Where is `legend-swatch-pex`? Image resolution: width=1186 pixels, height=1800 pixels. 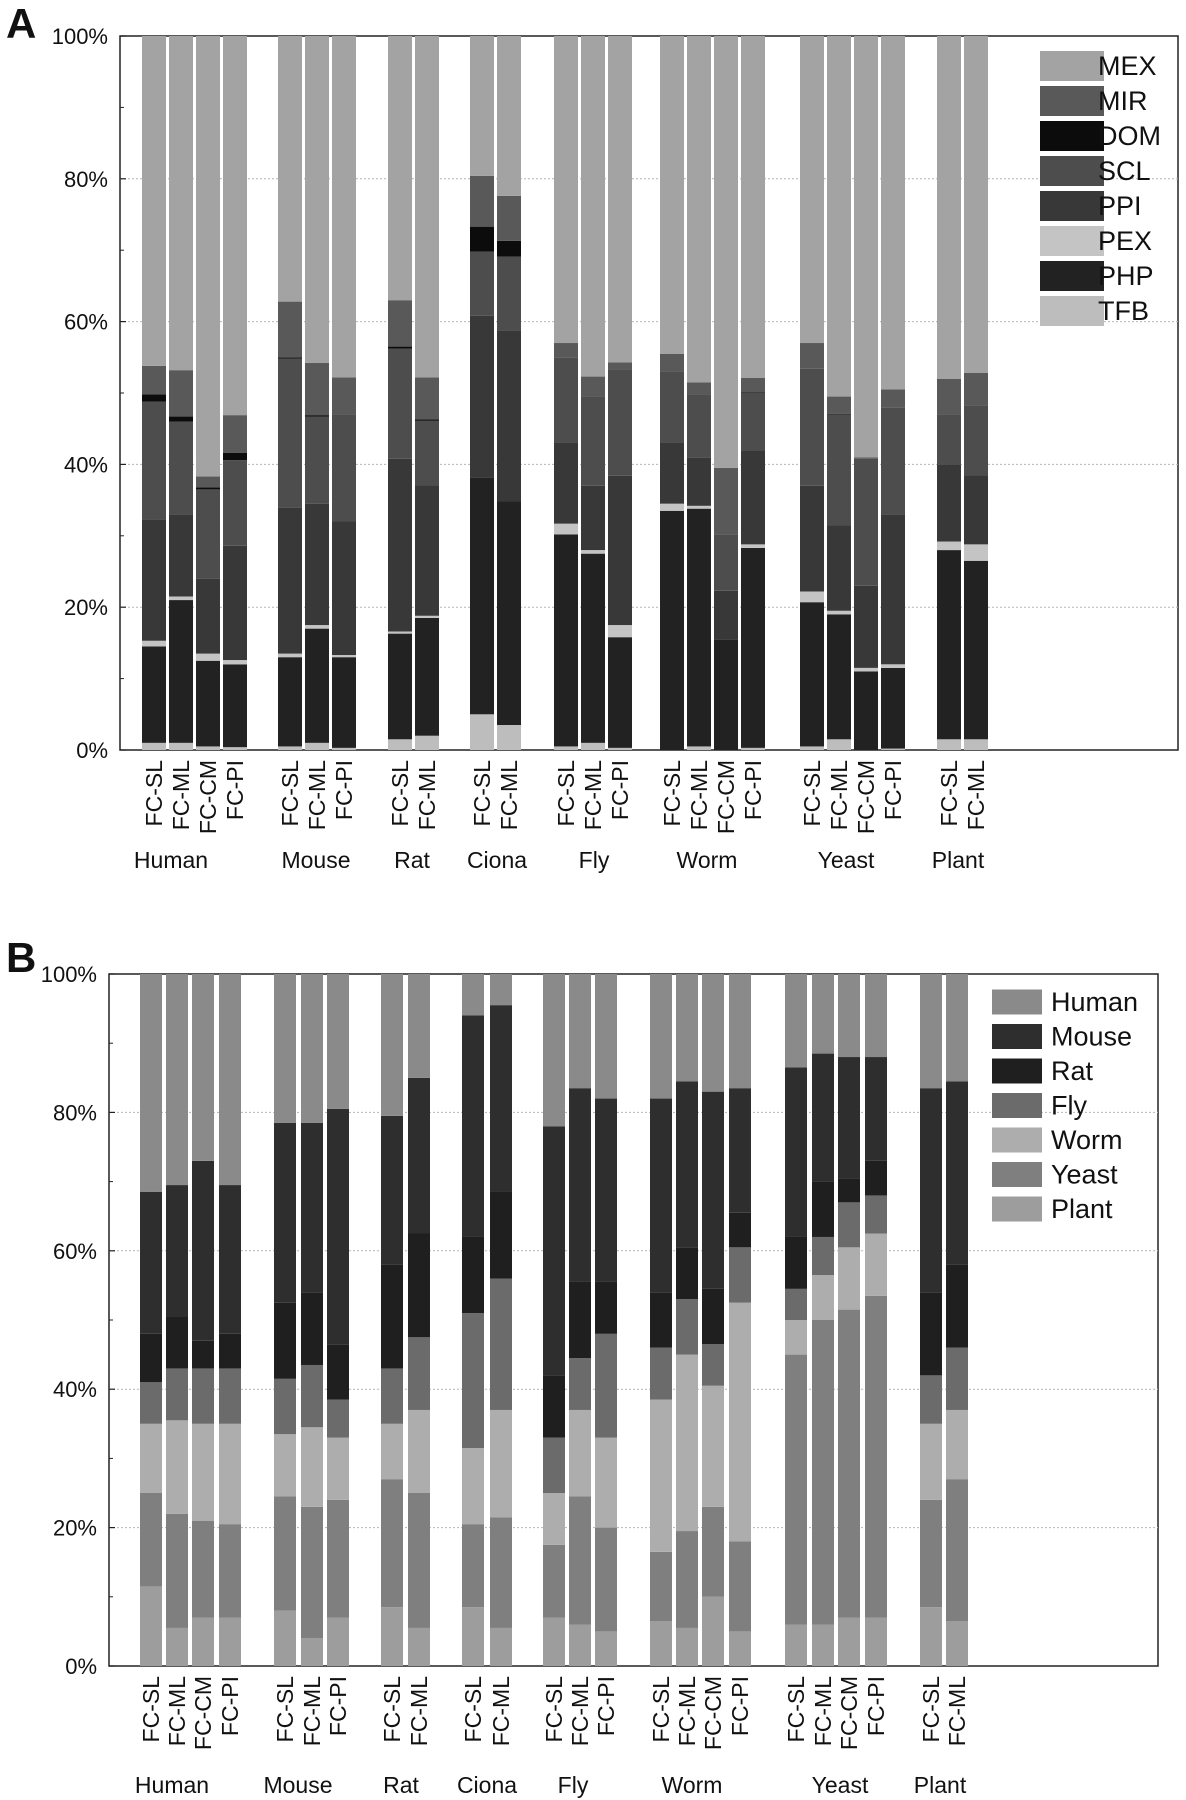
legend-swatch-pex is located at coordinates (1072, 241).